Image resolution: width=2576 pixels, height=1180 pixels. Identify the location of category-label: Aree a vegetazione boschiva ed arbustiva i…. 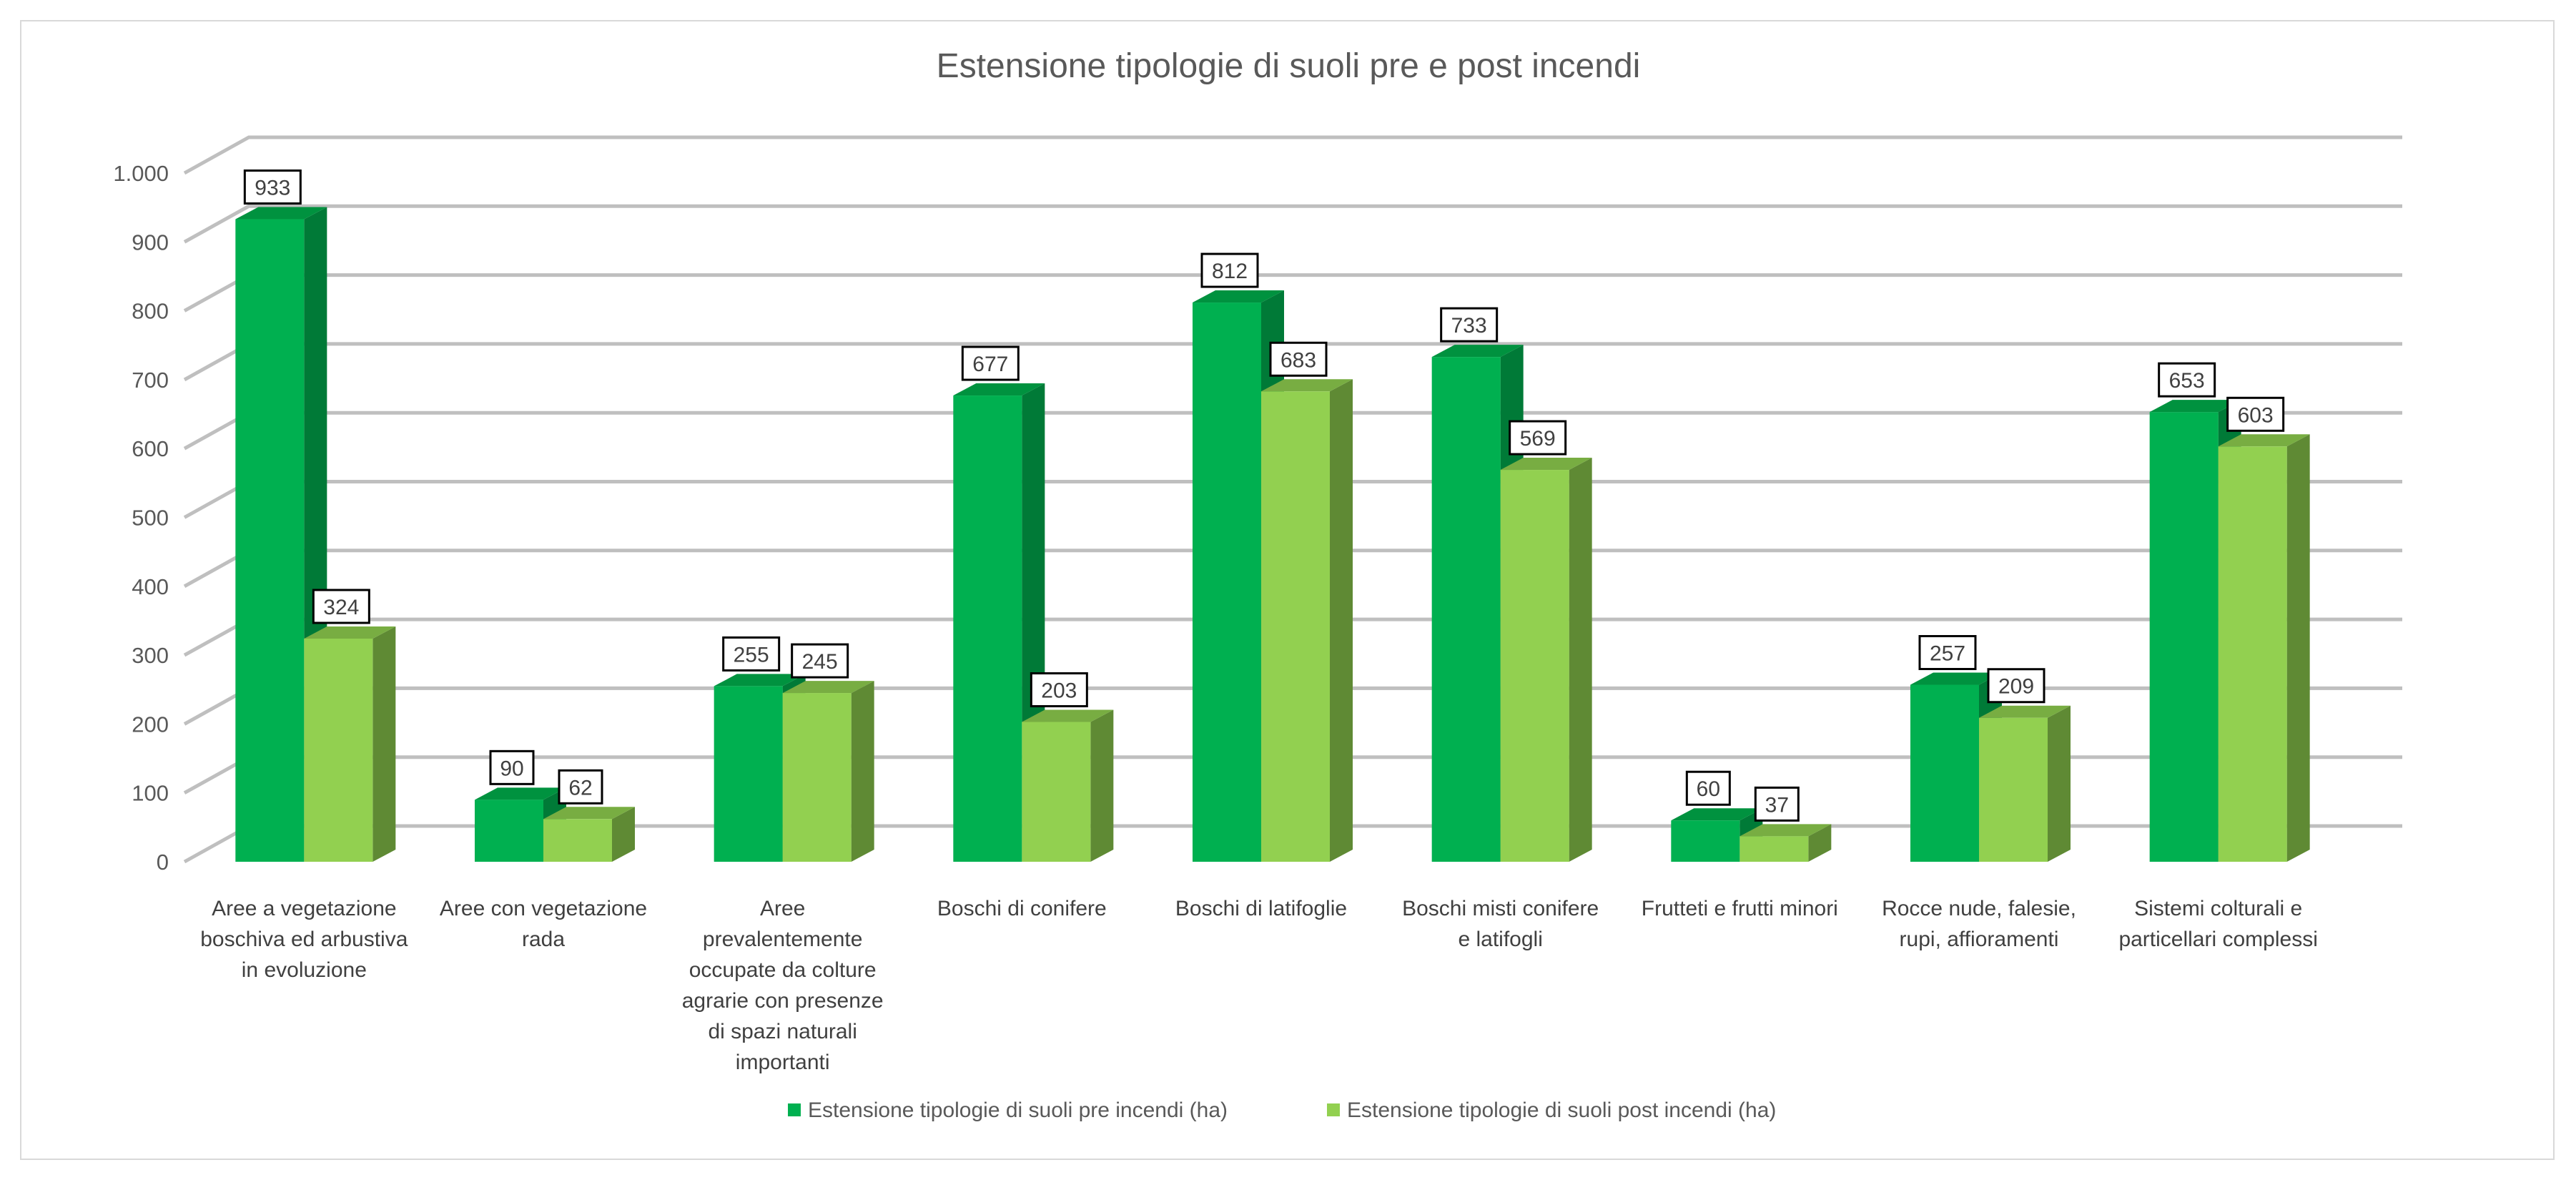
(304, 939).